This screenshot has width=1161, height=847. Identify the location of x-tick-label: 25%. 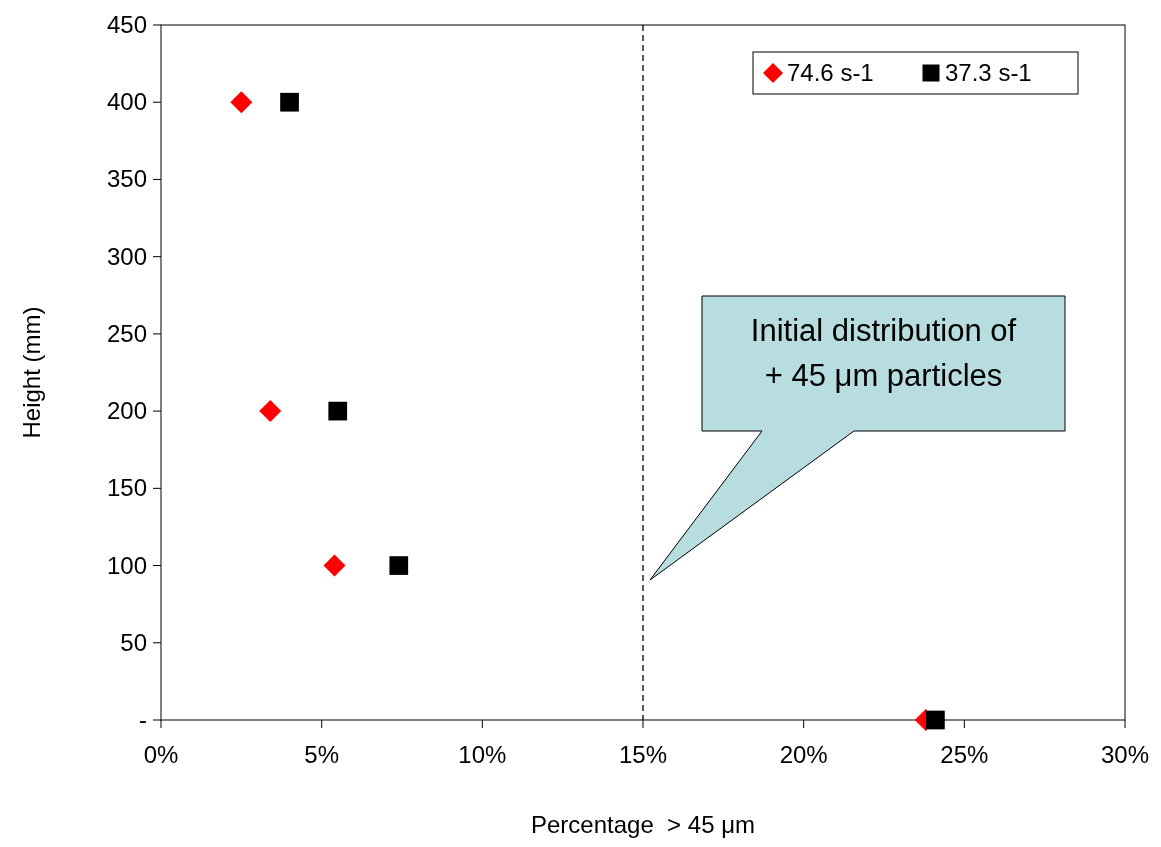
(964, 754).